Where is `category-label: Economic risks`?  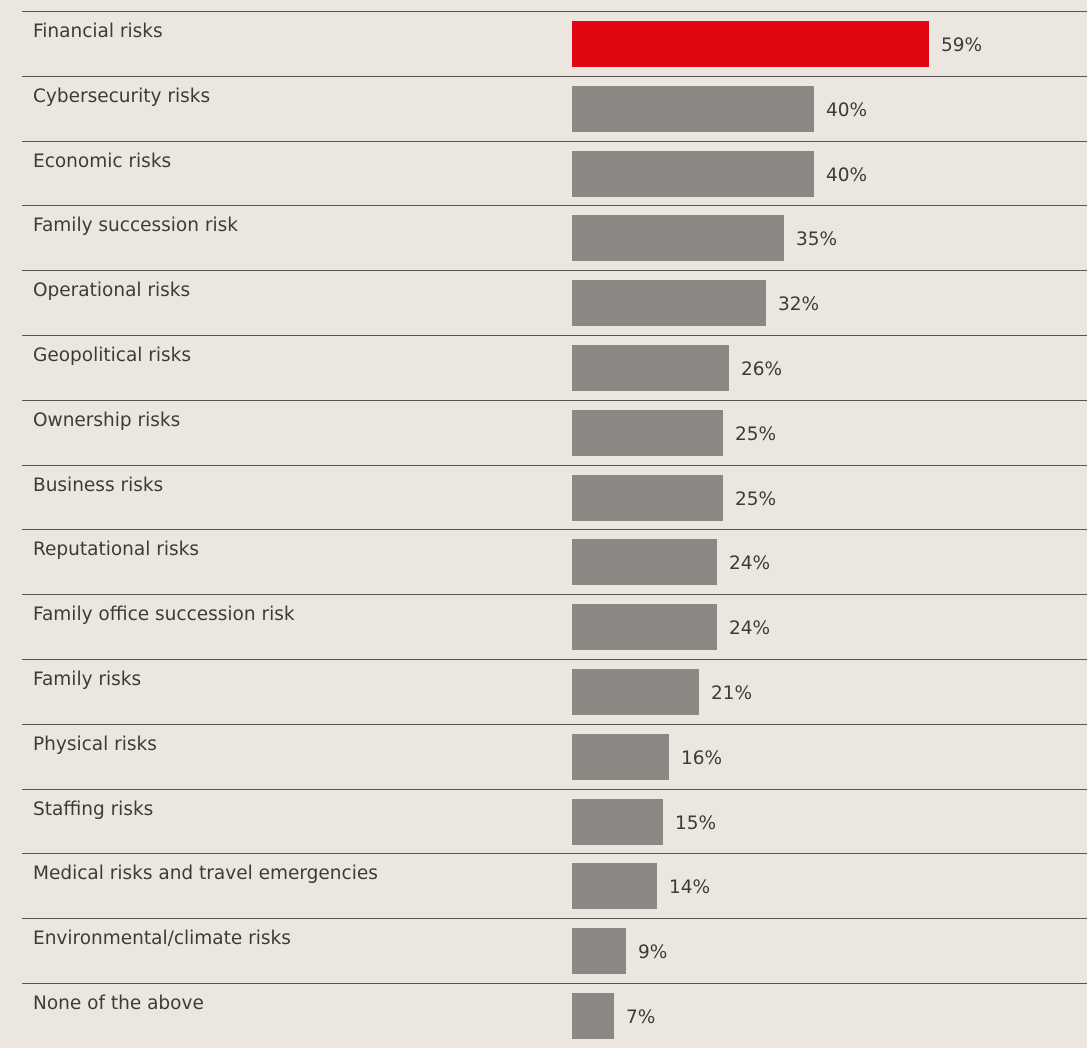
category-label: Economic risks is located at coordinates (102, 161).